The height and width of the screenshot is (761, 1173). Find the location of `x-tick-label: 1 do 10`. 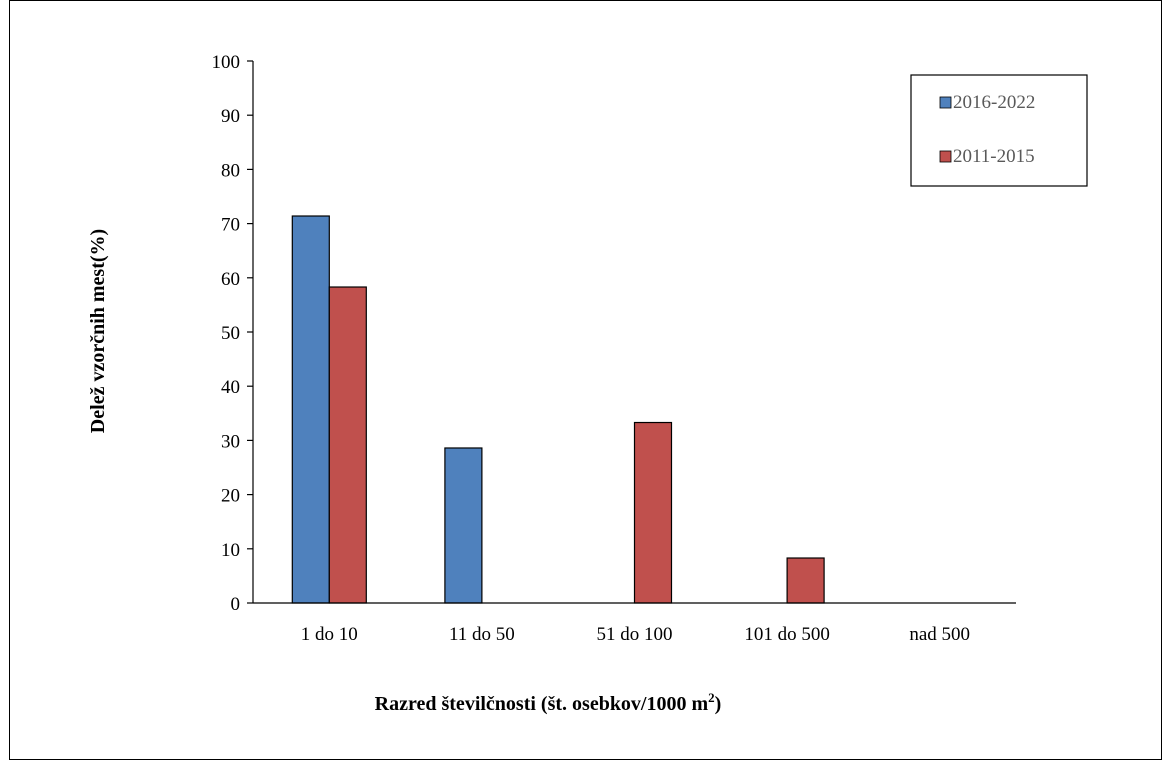

x-tick-label: 1 do 10 is located at coordinates (329, 634).